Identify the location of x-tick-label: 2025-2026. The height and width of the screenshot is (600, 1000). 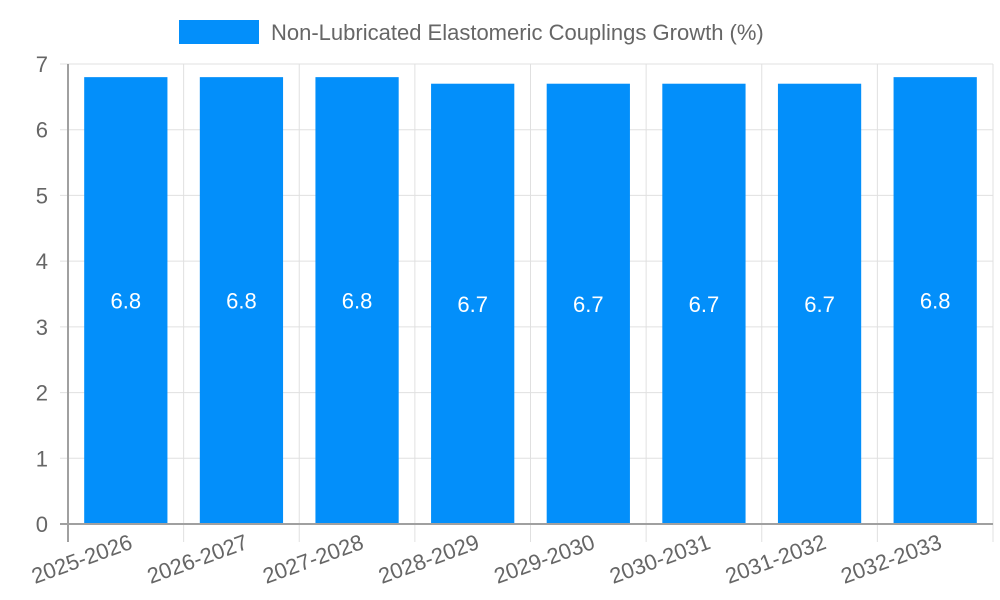
(81, 558).